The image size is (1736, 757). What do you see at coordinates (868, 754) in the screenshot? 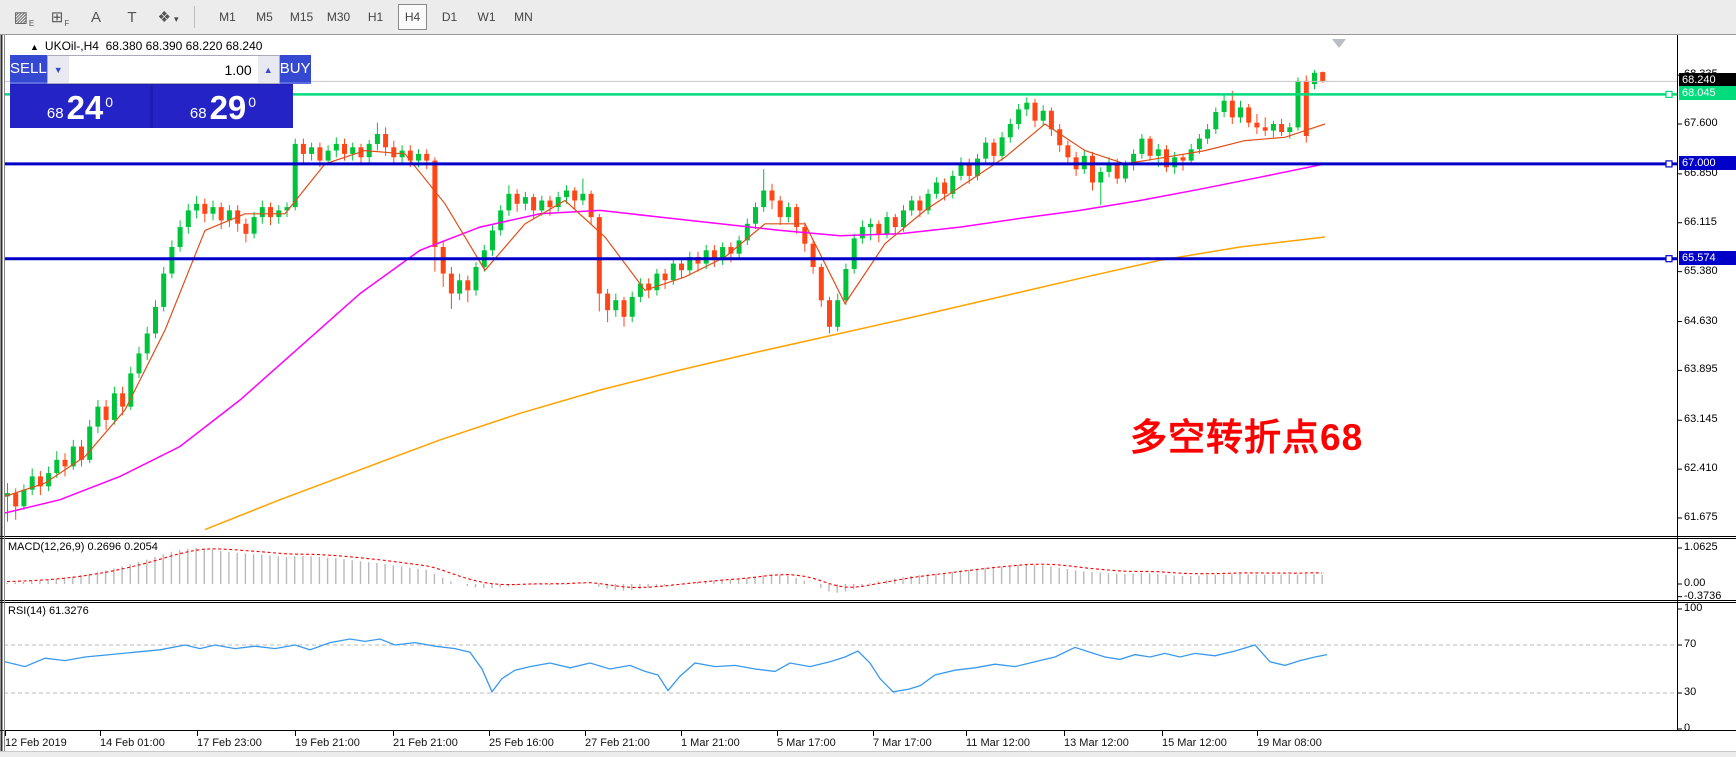
I see `window-bottom-strip` at bounding box center [868, 754].